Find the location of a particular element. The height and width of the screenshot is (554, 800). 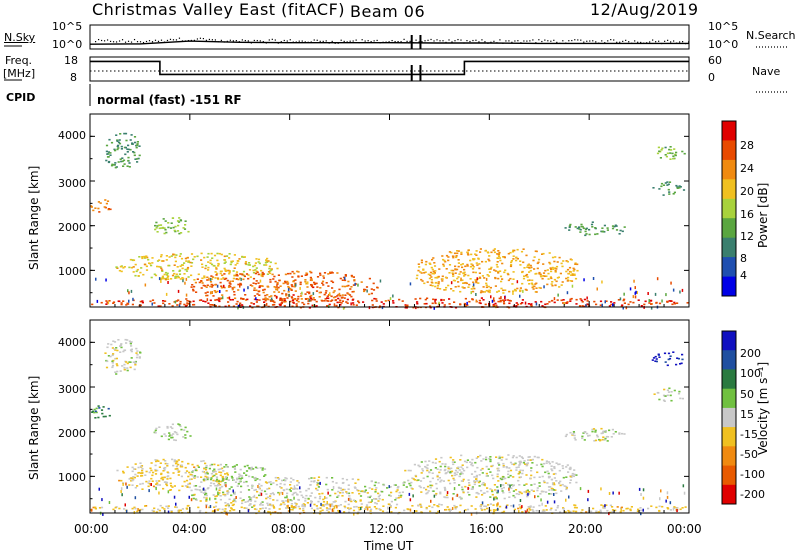

freq-unit-label: [MHz] is located at coordinates (19, 73).